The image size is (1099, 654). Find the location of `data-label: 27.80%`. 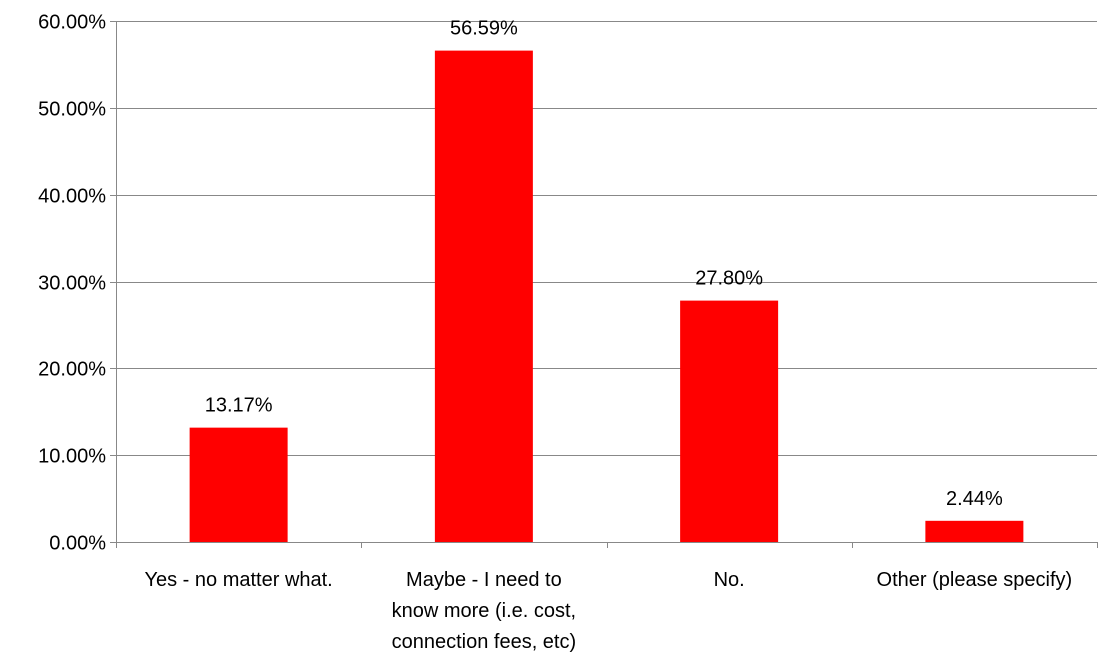

data-label: 27.80% is located at coordinates (729, 279).